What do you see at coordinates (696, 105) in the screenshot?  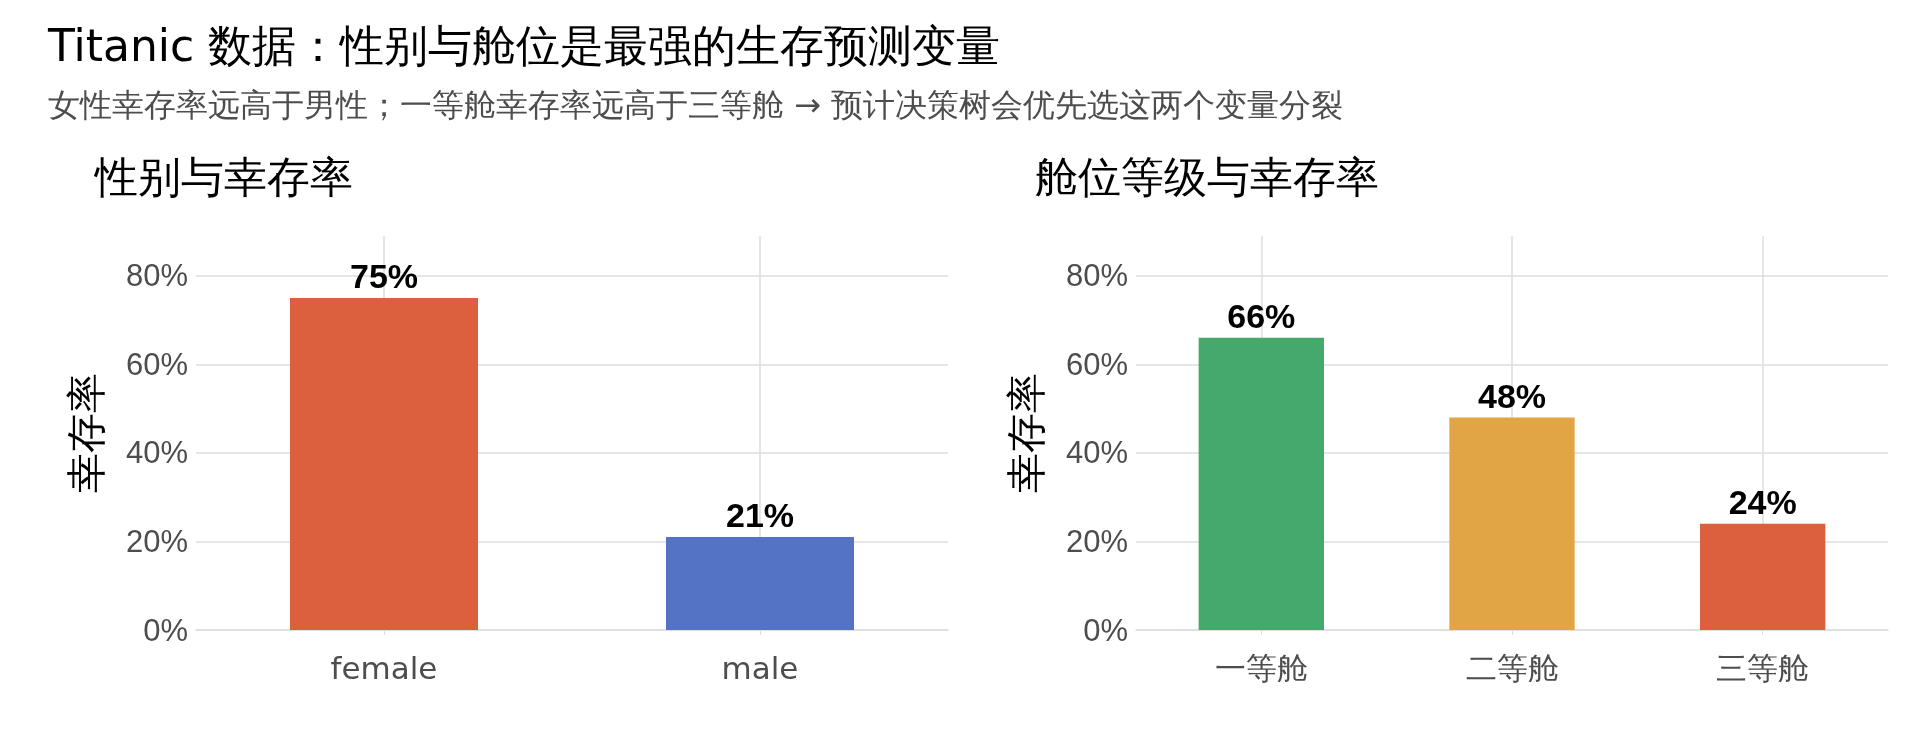 I see `text: 女性幸存率远高于男性；一等舱幸存率远高于三等舱 → 预计决策树会优先选这两个变量分裂` at bounding box center [696, 105].